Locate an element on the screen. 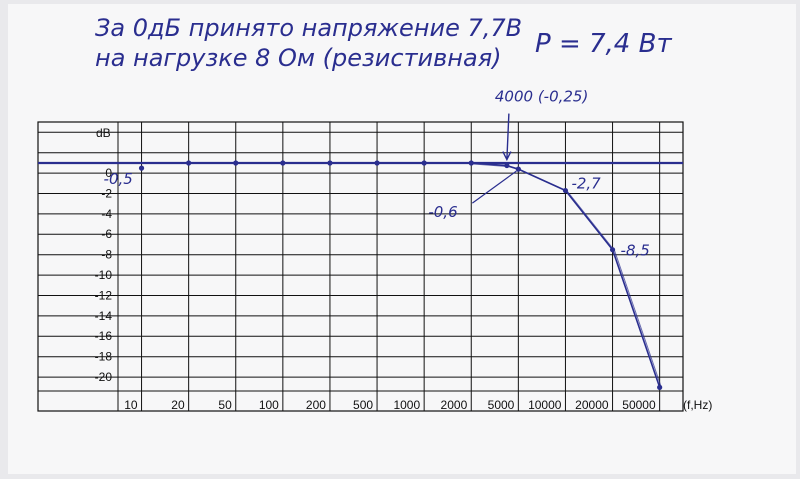 This screenshot has width=800, height=479. y-tick-label: -10 is located at coordinates (104, 275).